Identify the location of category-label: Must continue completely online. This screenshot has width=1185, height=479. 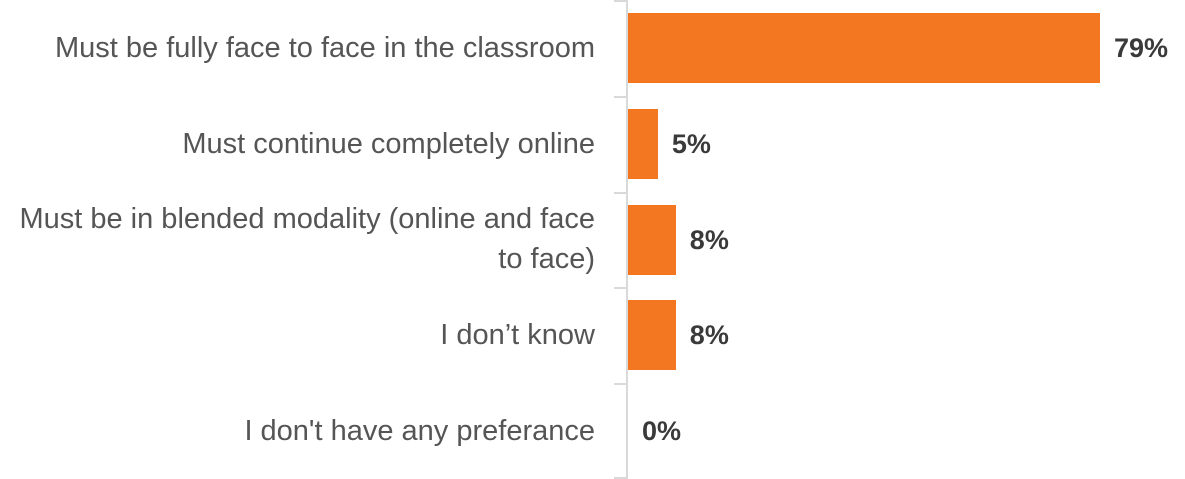
(388, 143).